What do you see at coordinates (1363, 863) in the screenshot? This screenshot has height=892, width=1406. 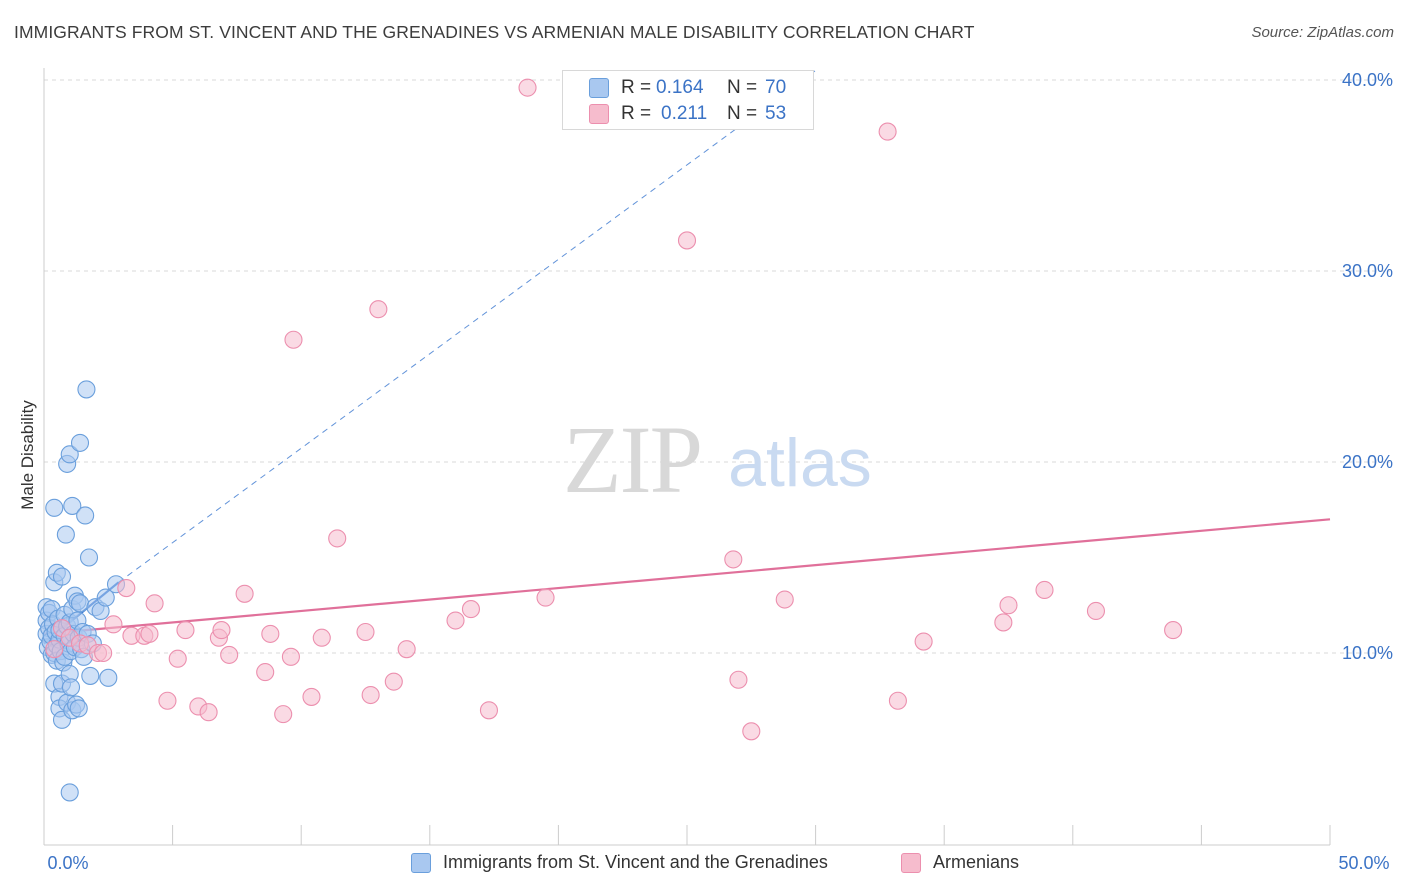 I see `x-tick-label: 50.0%` at bounding box center [1363, 863].